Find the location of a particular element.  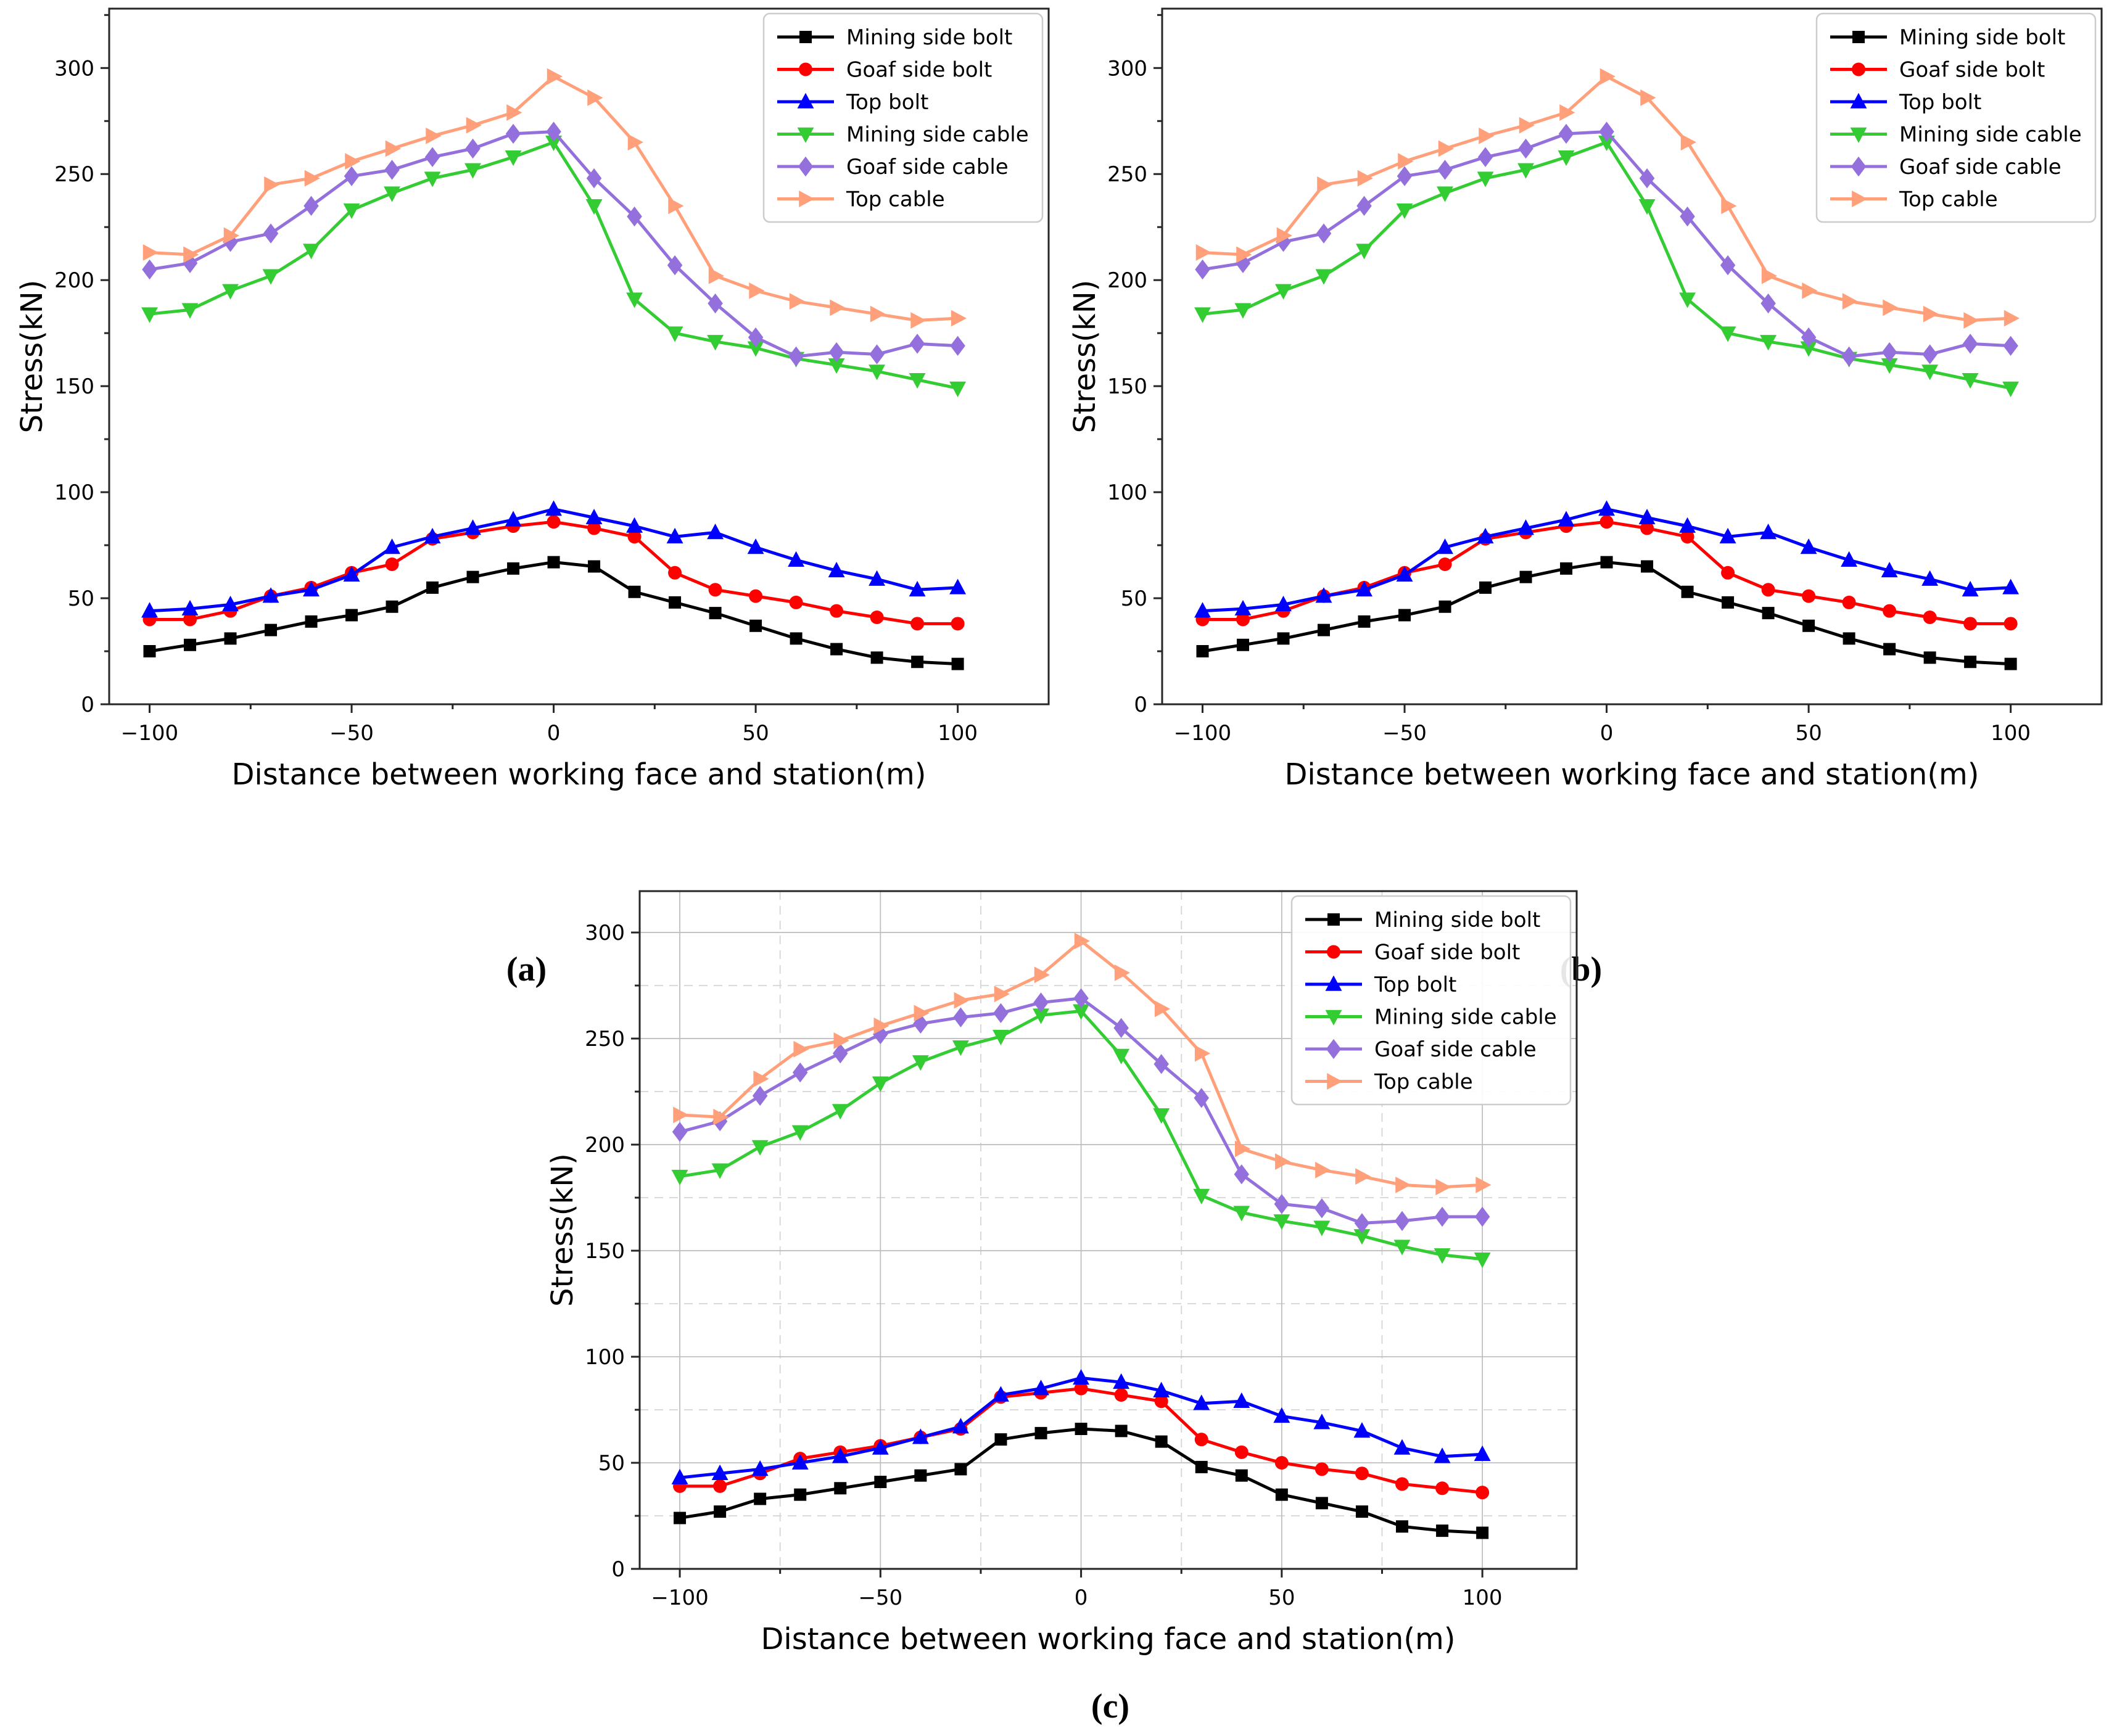

caption-c: (c) is located at coordinates (1111, 1706).